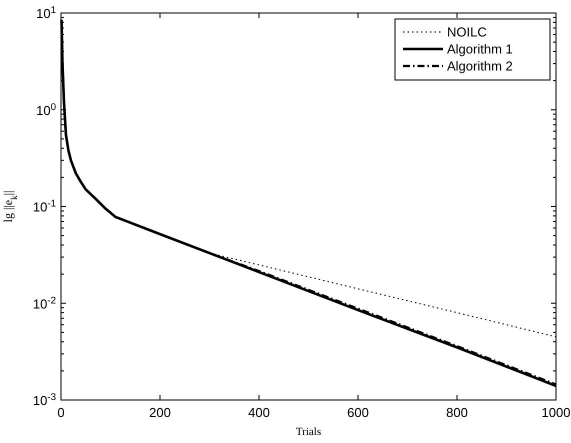 Image resolution: width=571 pixels, height=443 pixels. What do you see at coordinates (480, 49) in the screenshot?
I see `legend-label: Algorithm 1` at bounding box center [480, 49].